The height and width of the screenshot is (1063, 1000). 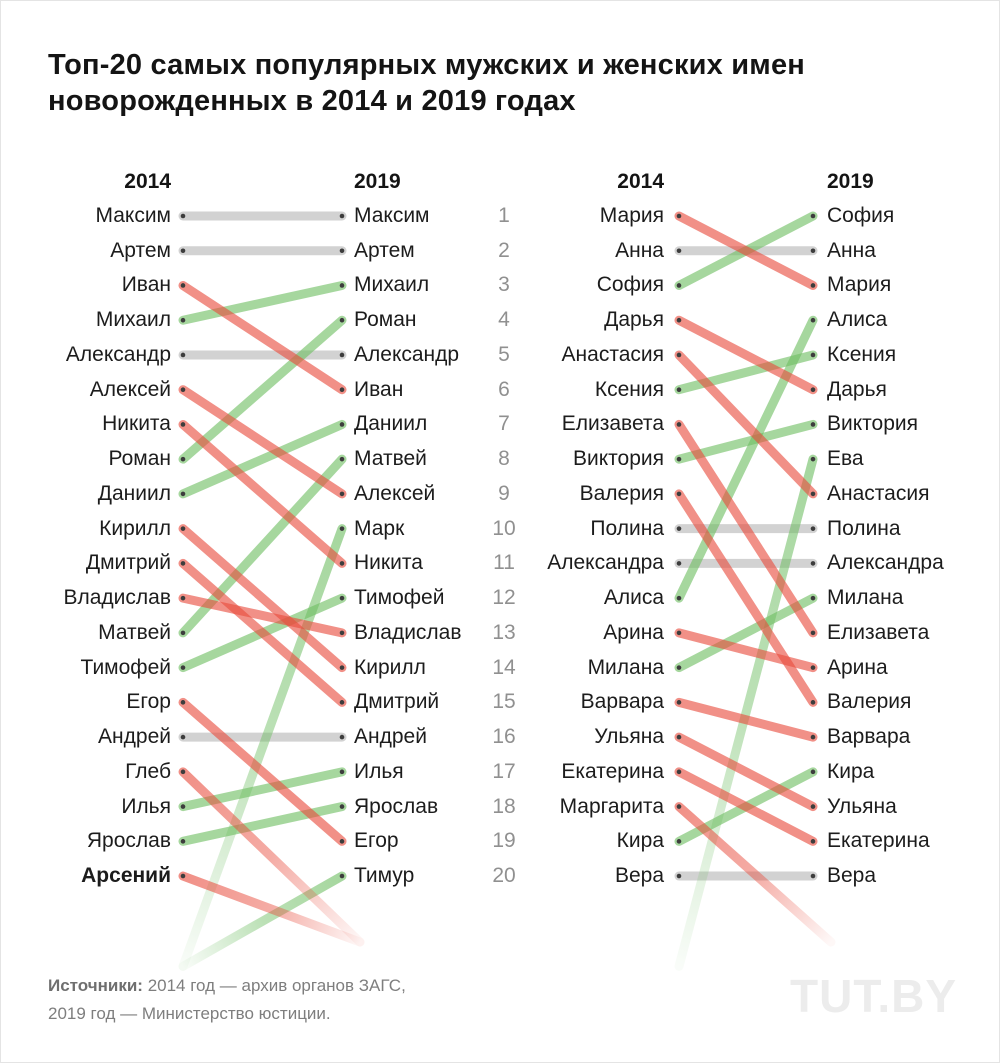 I want to click on name-label-2014: Арина, so click(x=633, y=632).